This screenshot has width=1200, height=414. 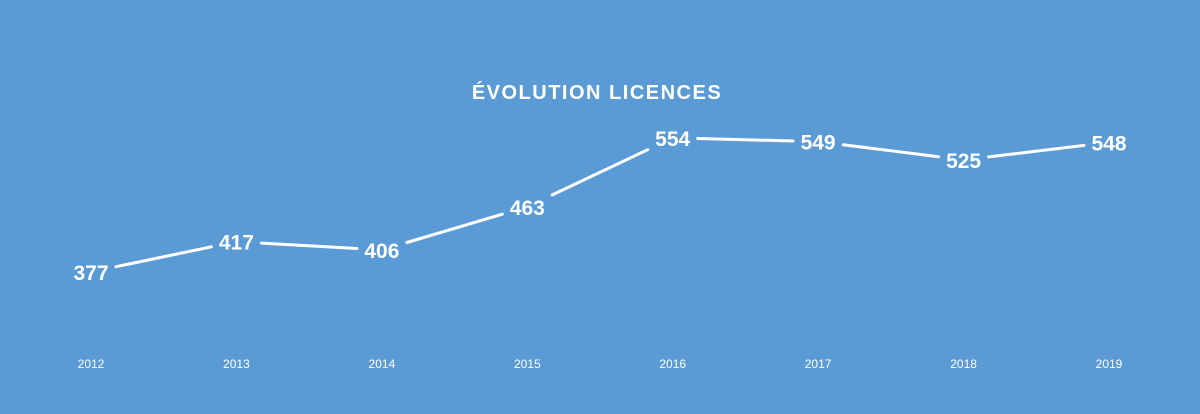 I want to click on x-tick-label: 2019, so click(x=1109, y=364).